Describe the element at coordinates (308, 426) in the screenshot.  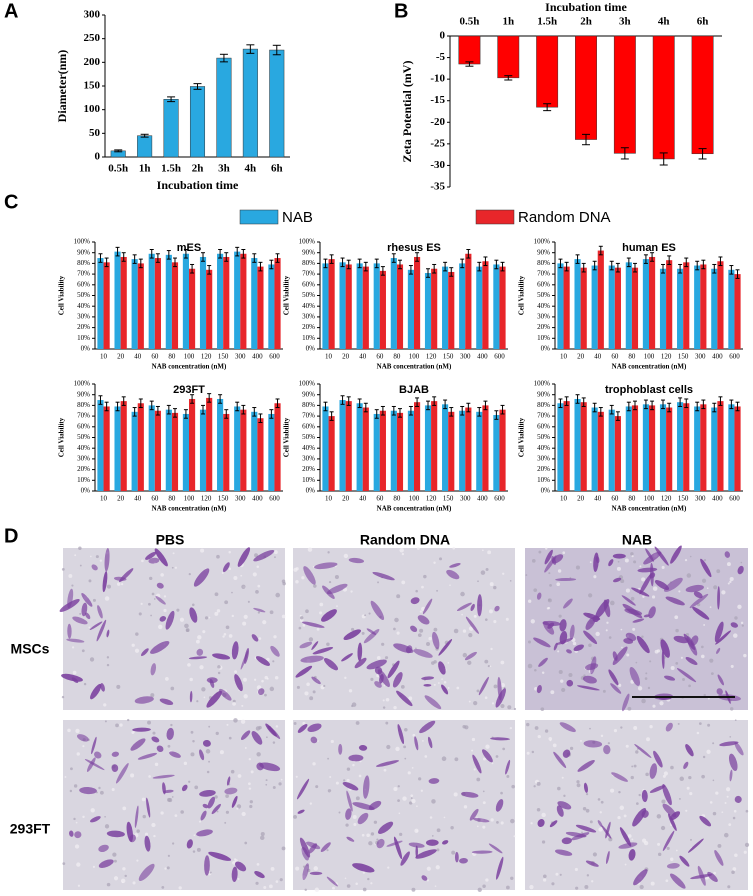
I see `y-tick-label: 60%` at that location.